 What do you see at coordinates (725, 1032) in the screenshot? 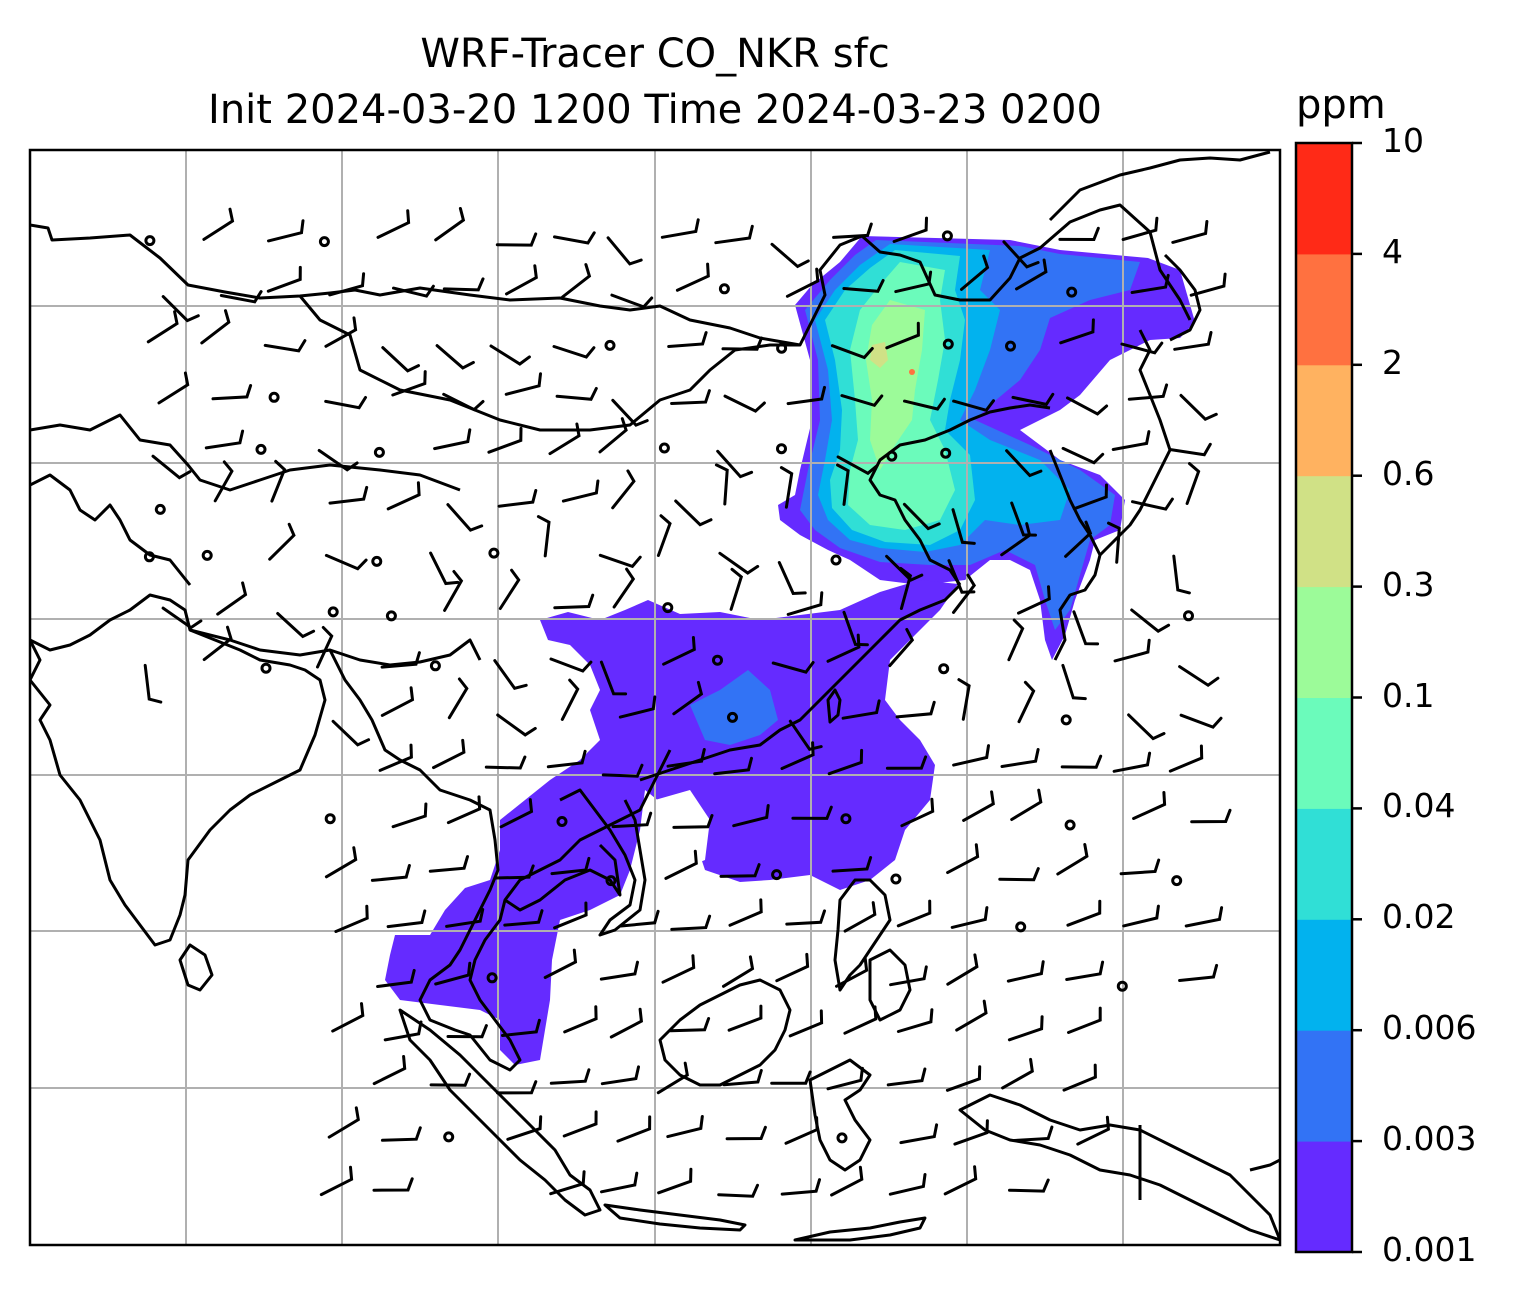
I see `coast-borneo` at bounding box center [725, 1032].